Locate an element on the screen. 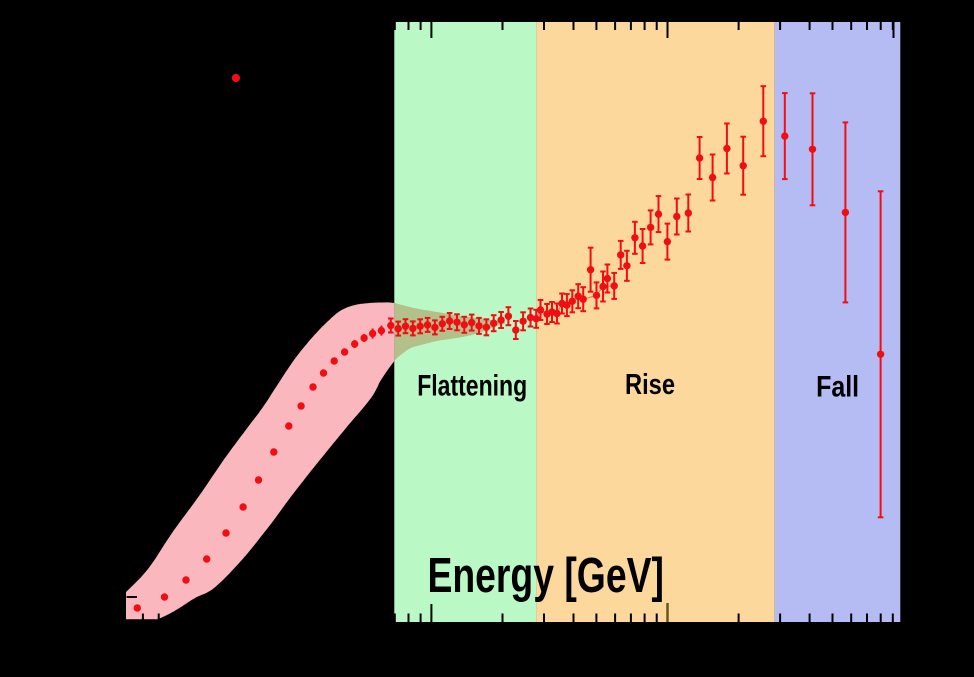 This screenshot has width=974, height=677. svg-text: Flattening is located at coordinates (472, 386).